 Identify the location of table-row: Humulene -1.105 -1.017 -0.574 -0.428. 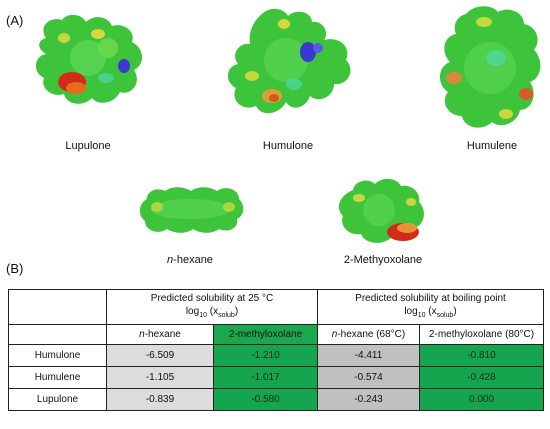
(276, 377).